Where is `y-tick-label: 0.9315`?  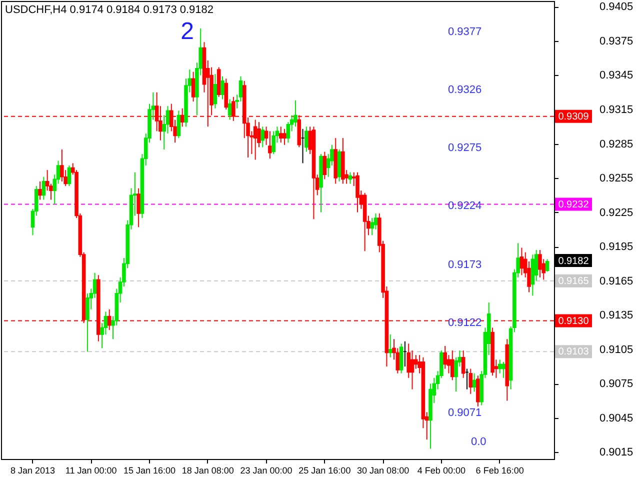 y-tick-label: 0.9315 is located at coordinates (617, 110).